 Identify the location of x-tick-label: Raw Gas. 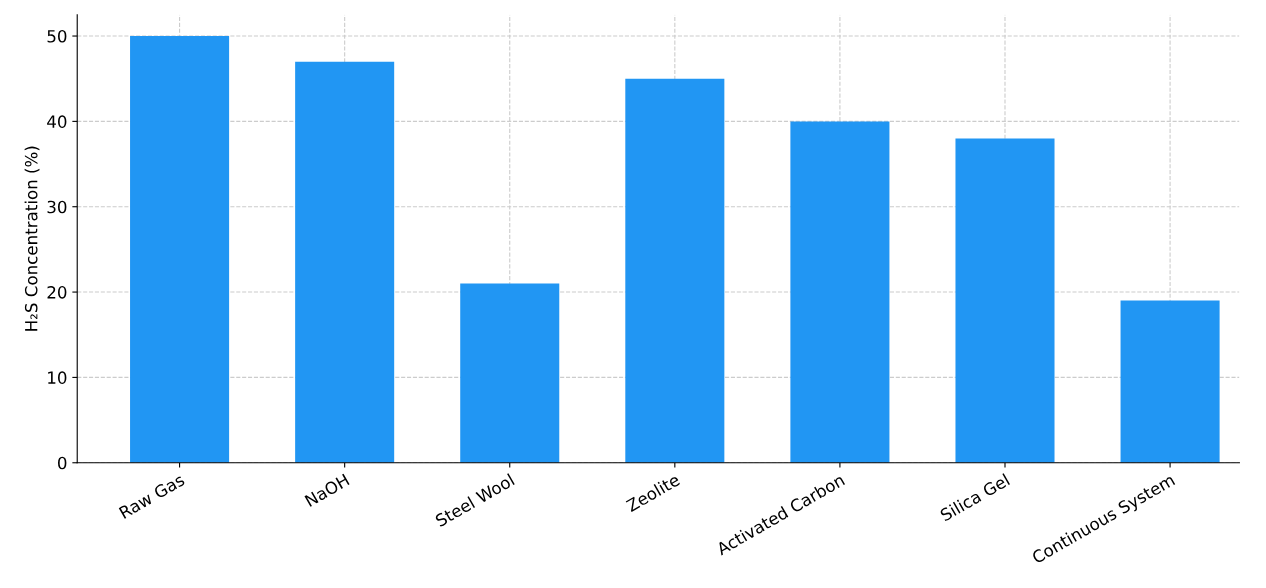
(152, 496).